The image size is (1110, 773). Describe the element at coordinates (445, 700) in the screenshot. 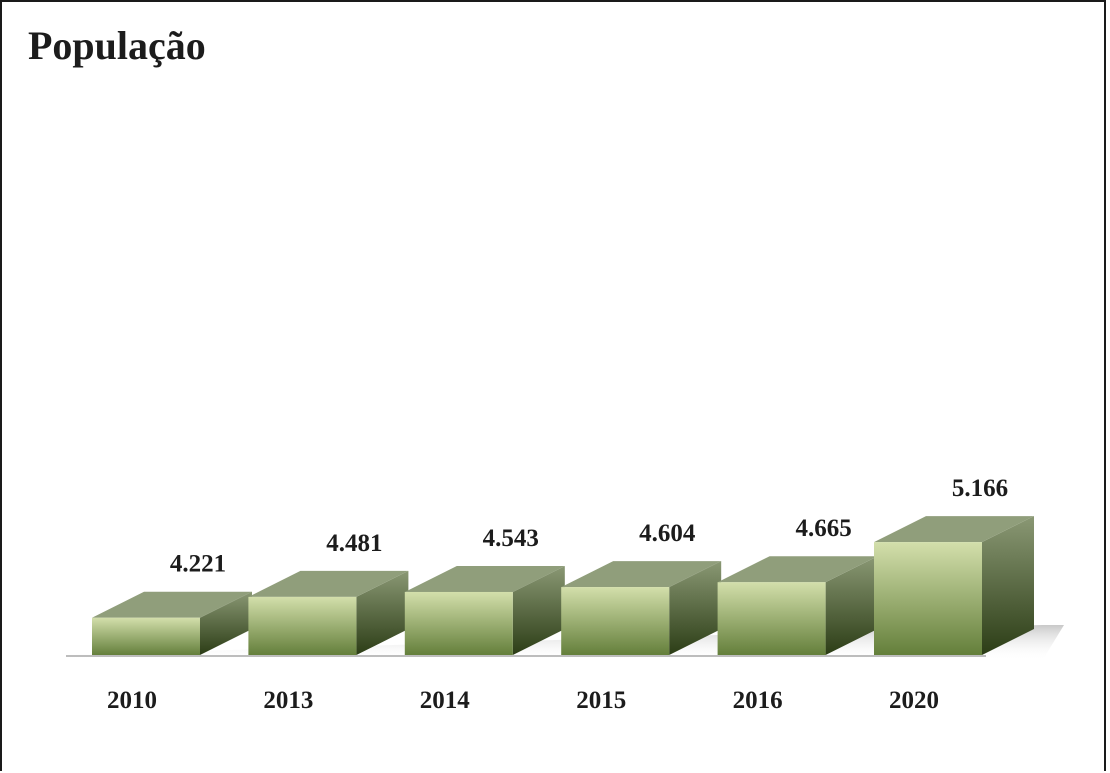

I see `x-tick-label-2014: 2014` at that location.